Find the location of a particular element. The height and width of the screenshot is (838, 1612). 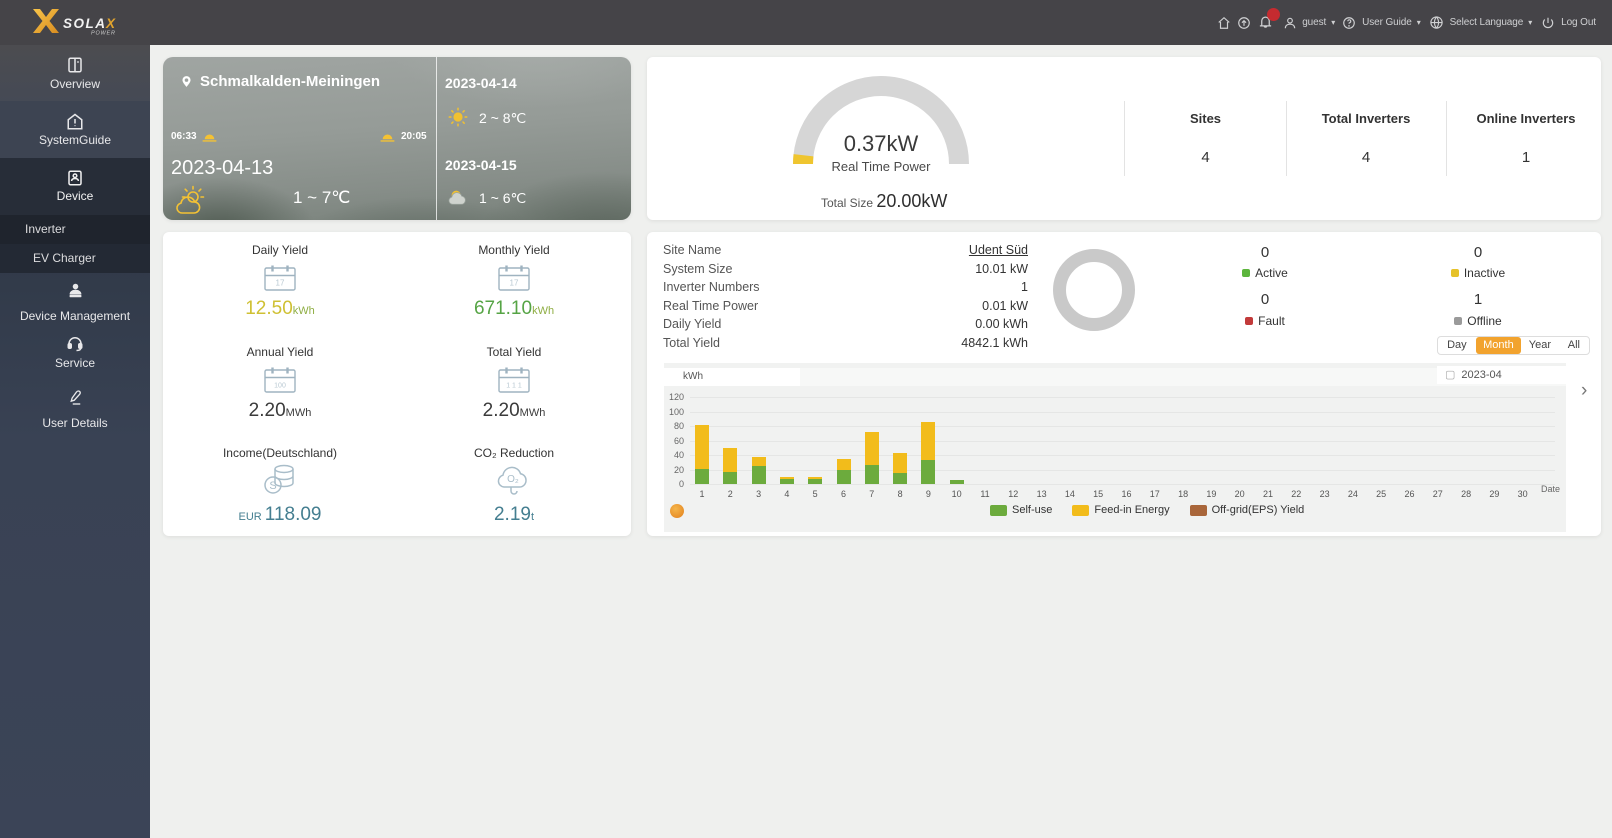

svg-text: POWER is located at coordinates (103, 34).